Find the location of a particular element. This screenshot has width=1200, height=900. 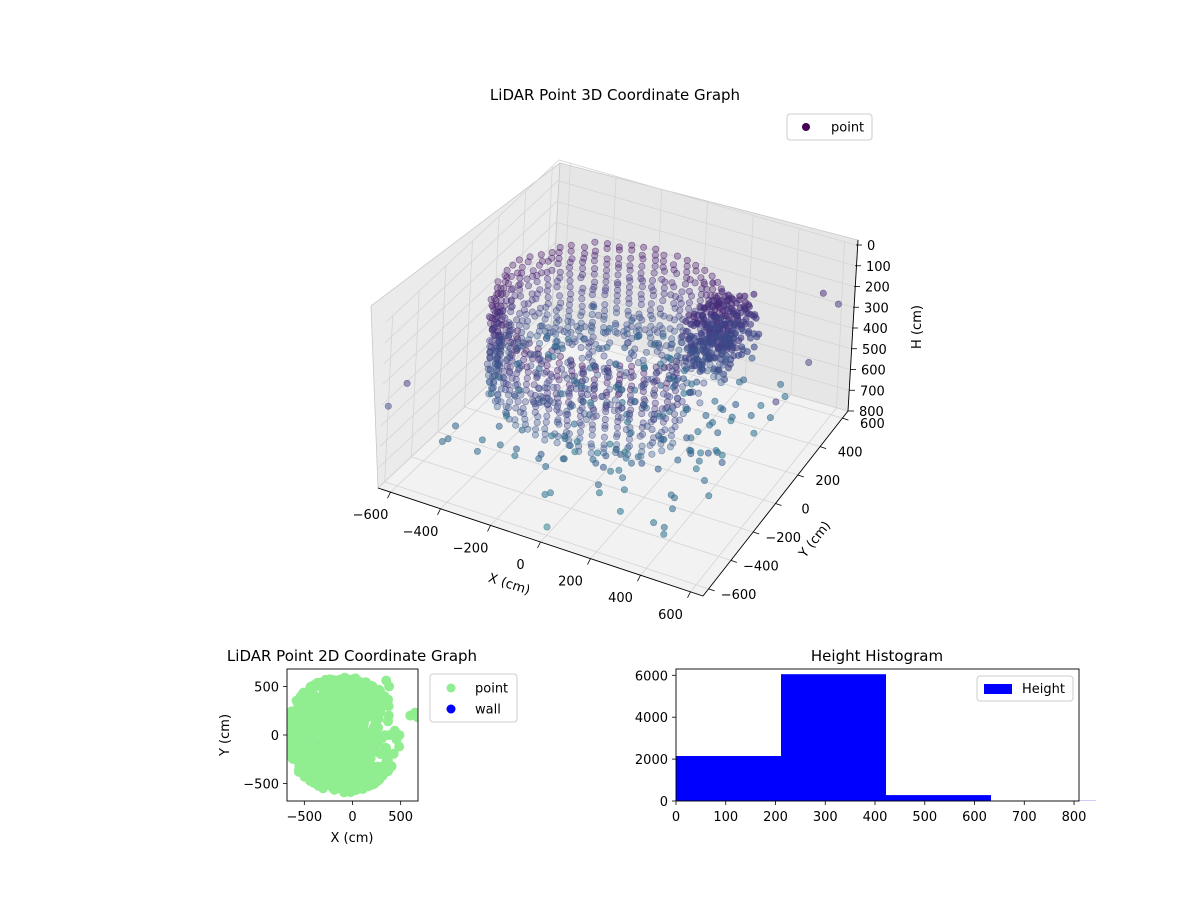

histogram-title: Height Histogram is located at coordinates (877, 656).